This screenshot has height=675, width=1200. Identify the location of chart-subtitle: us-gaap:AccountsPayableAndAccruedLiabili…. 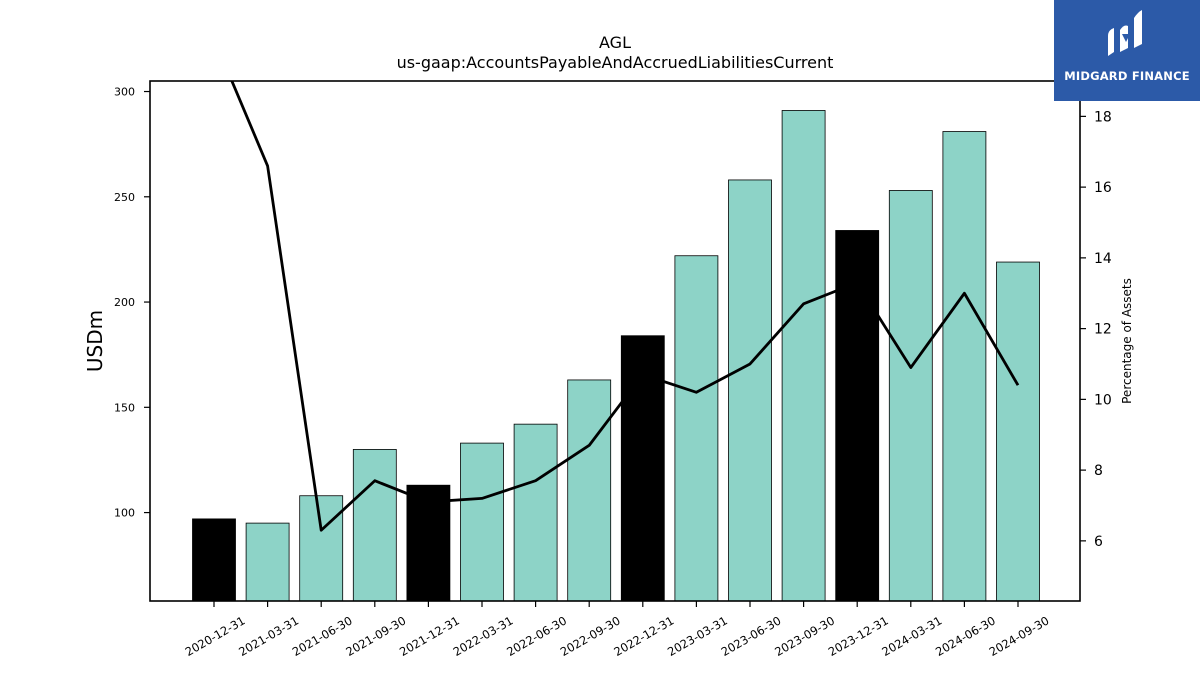
(615, 62).